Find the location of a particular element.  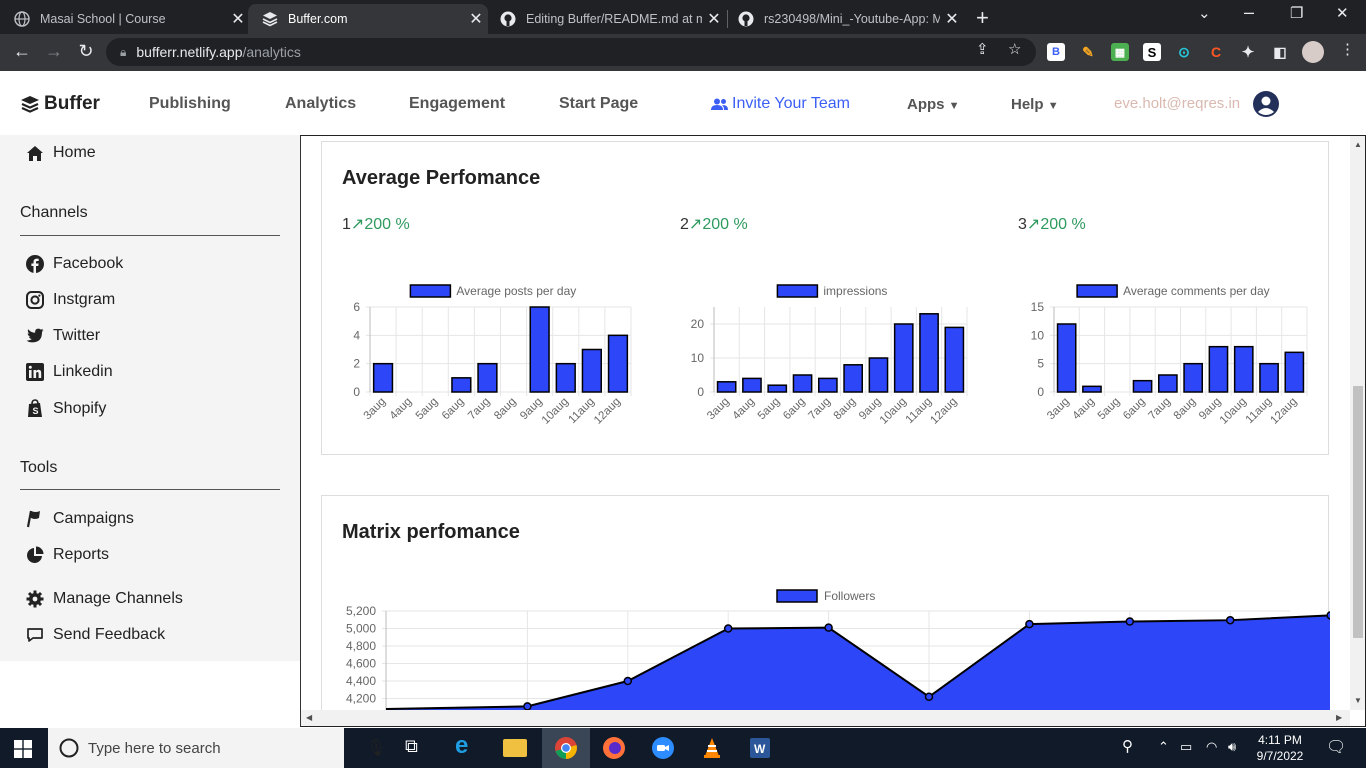

spreadsheet-extension-icon: ▦ is located at coordinates (1120, 52).